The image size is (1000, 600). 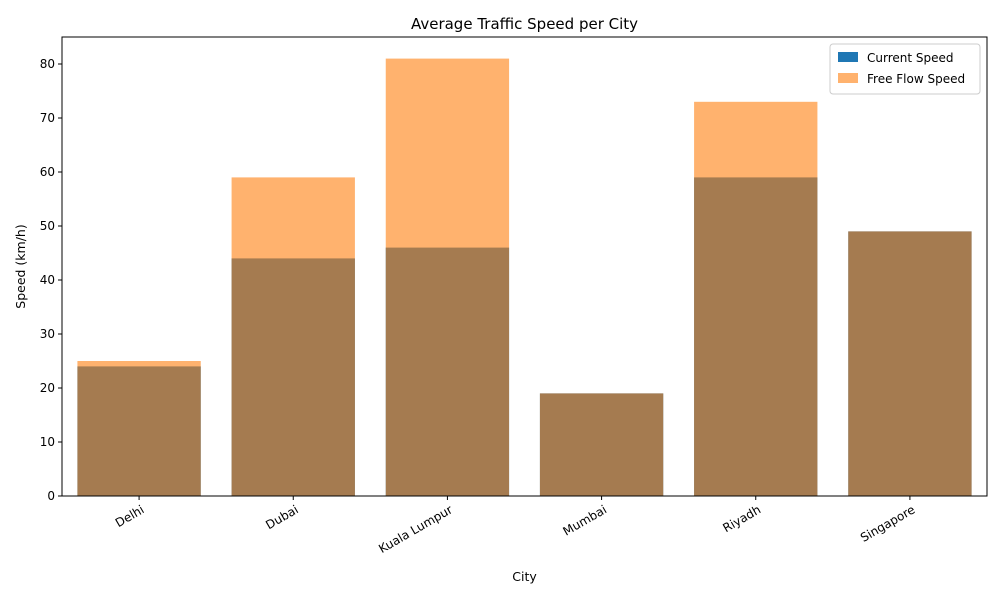 What do you see at coordinates (47, 388) in the screenshot?
I see `y-tick-label: 20` at bounding box center [47, 388].